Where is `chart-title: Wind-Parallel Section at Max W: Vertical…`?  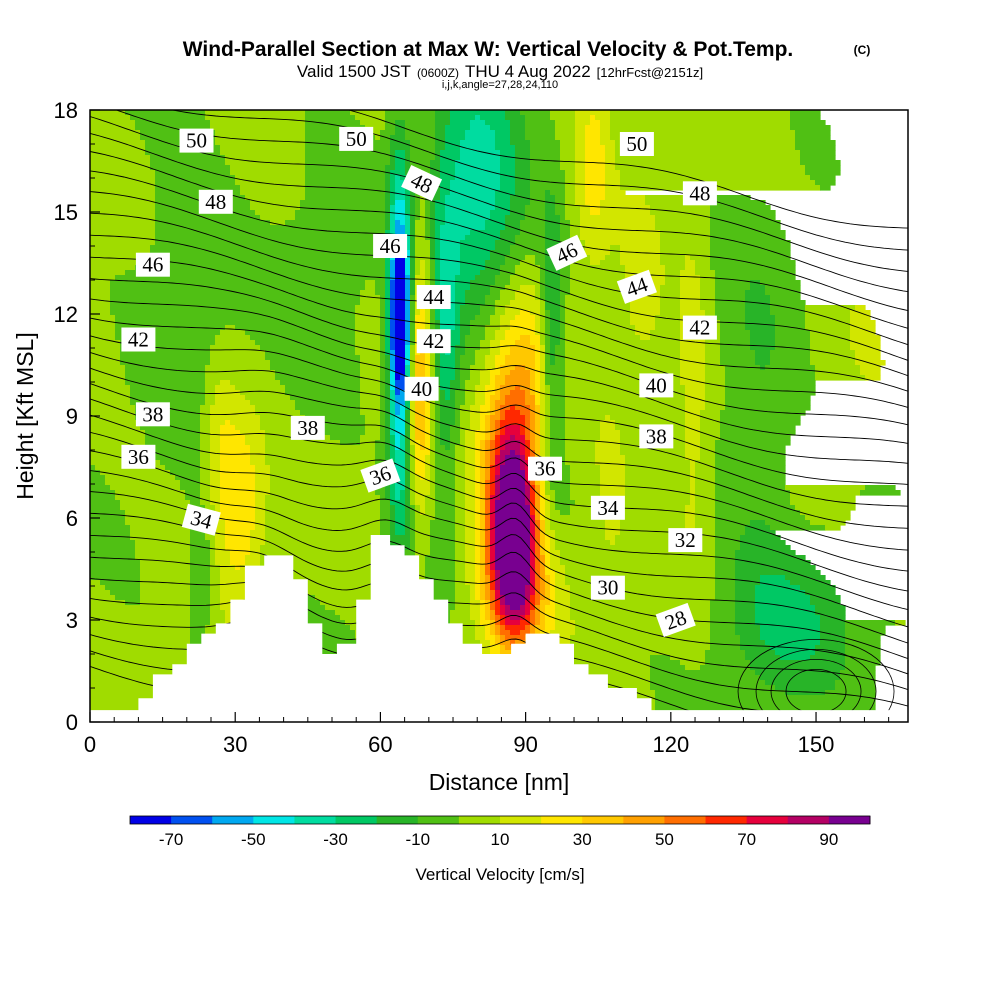 chart-title: Wind-Parallel Section at Max W: Vertical… is located at coordinates (488, 49).